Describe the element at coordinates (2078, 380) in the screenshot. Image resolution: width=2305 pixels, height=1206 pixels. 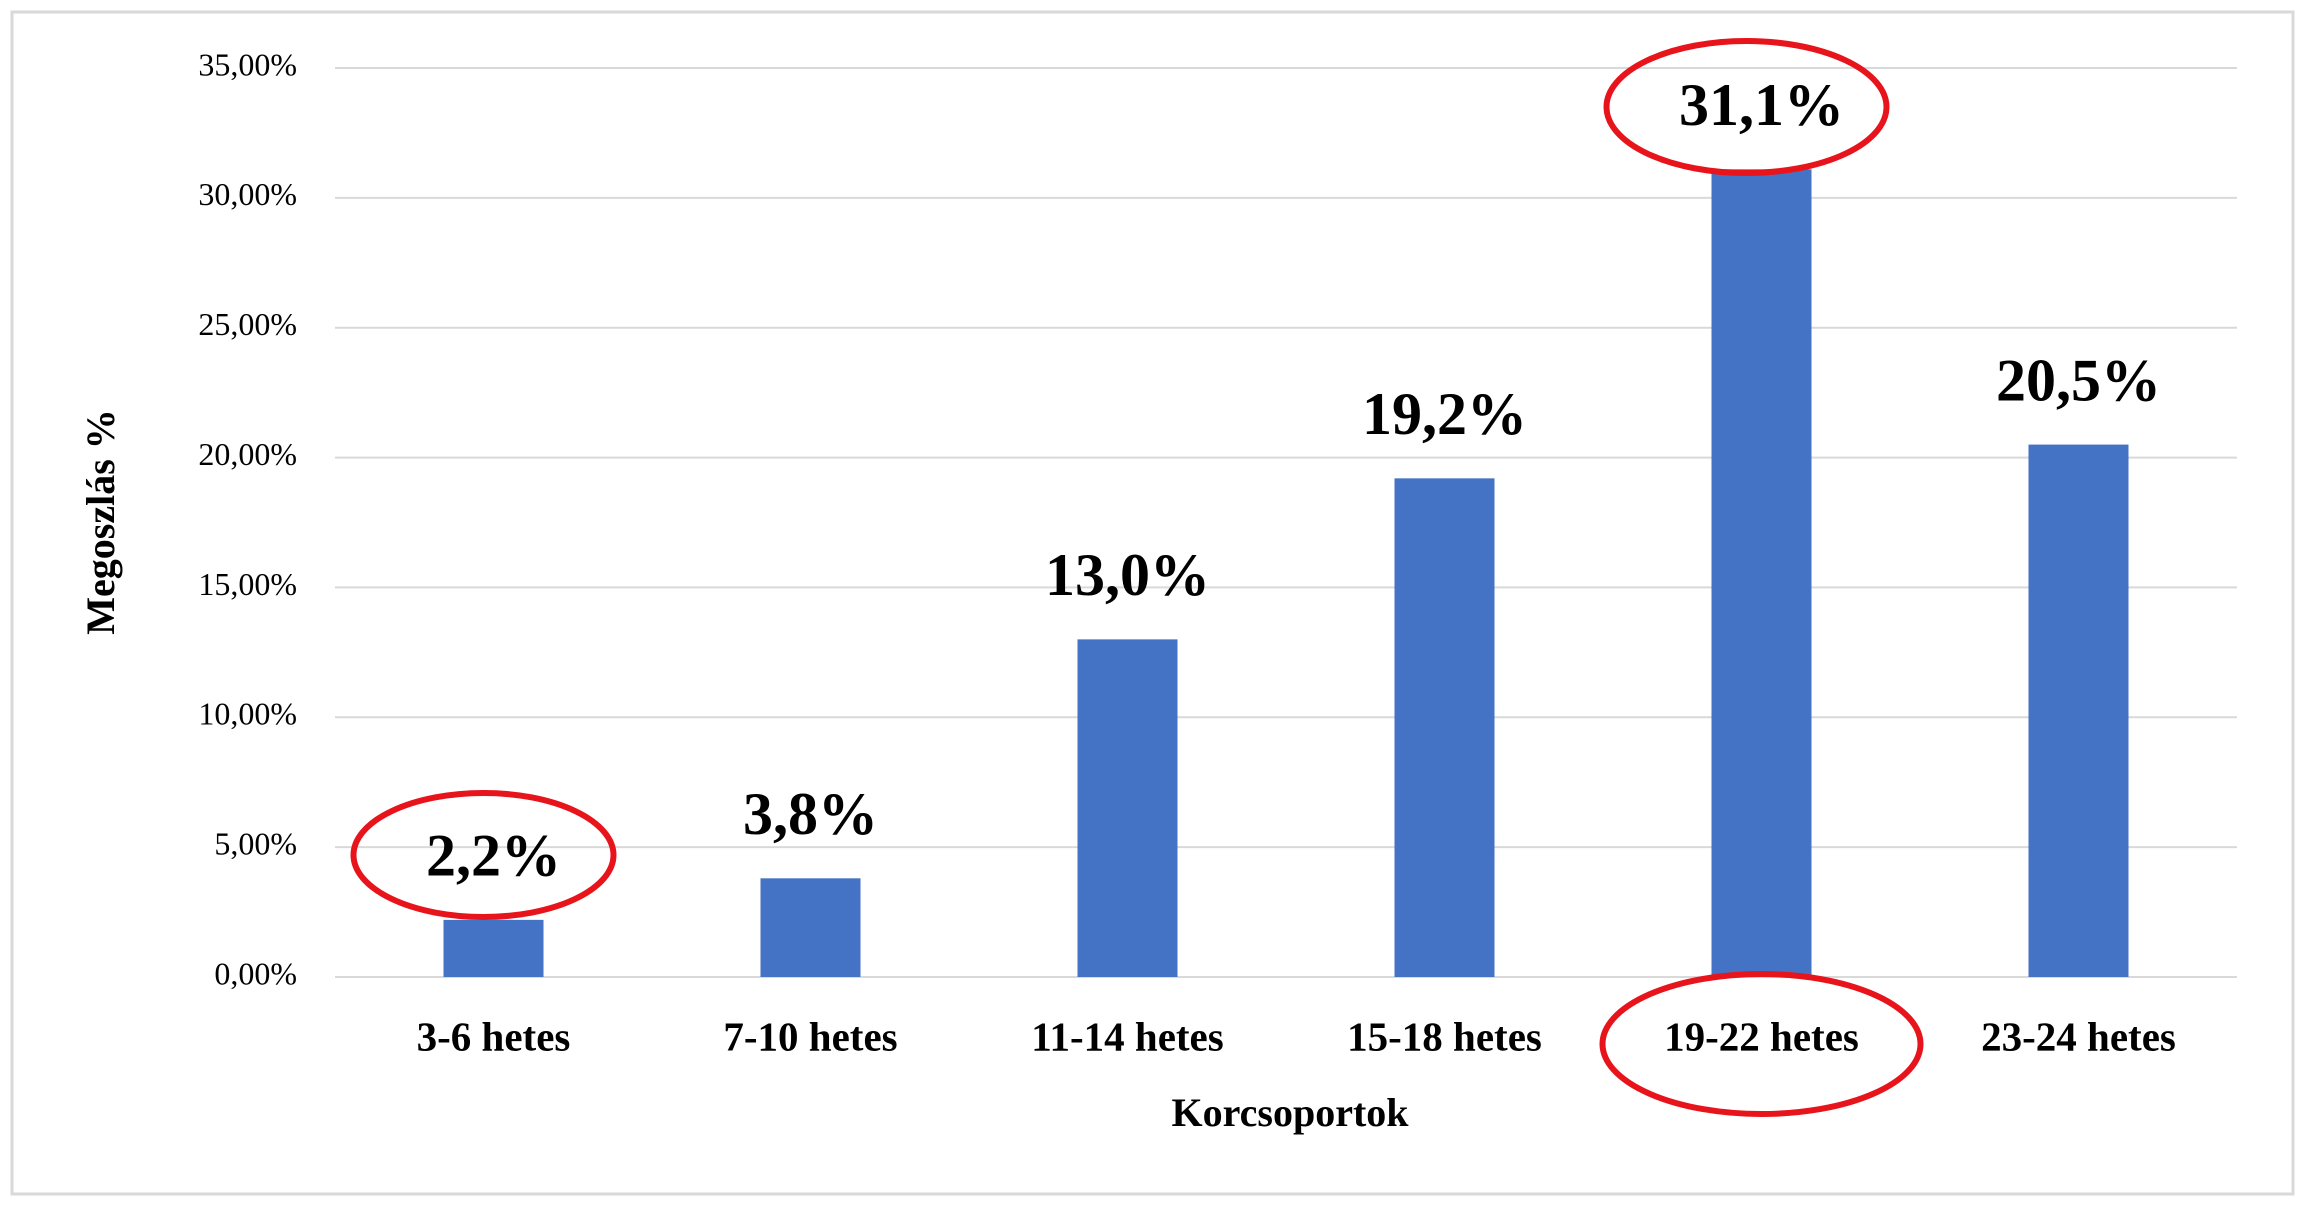
I see `data-label: 20,5%` at that location.